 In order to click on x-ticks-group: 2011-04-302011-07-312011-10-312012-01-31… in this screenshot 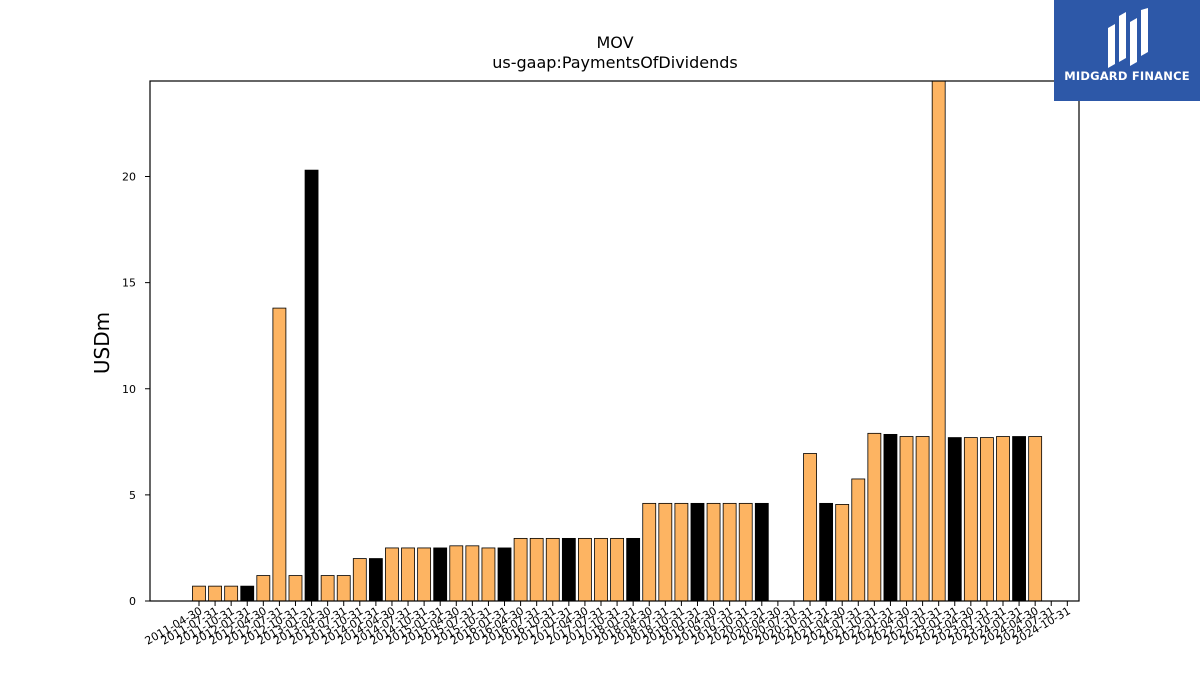, I will do `click(608, 624)`.